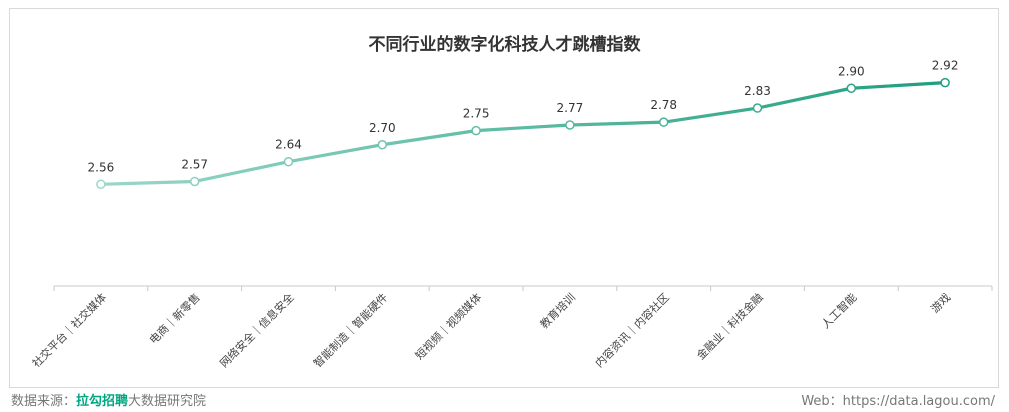 The width and height of the screenshot is (1009, 412). I want to click on source-suffix: 大数据研究院, so click(167, 401).